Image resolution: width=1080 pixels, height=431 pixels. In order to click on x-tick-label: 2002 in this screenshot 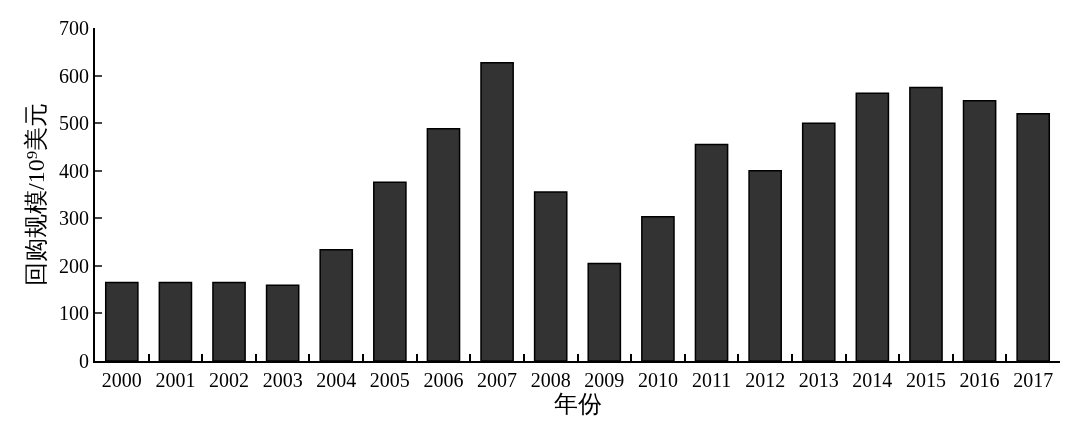, I will do `click(229, 380)`.